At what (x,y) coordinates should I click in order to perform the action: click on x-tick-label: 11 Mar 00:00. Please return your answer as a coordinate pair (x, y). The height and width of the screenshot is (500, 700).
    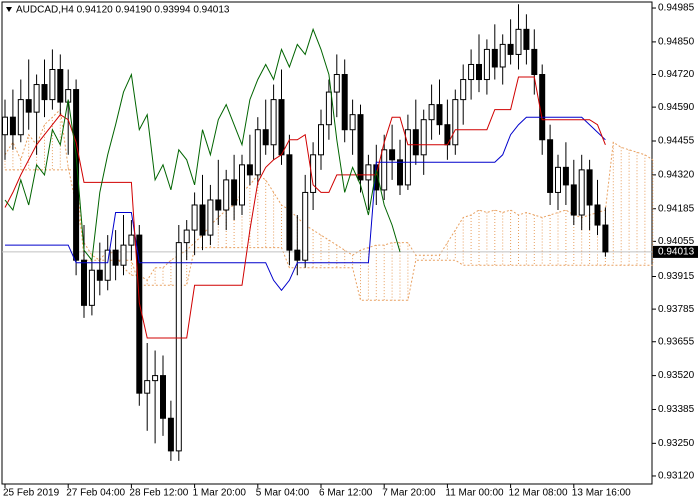
    Looking at the image, I should click on (474, 493).